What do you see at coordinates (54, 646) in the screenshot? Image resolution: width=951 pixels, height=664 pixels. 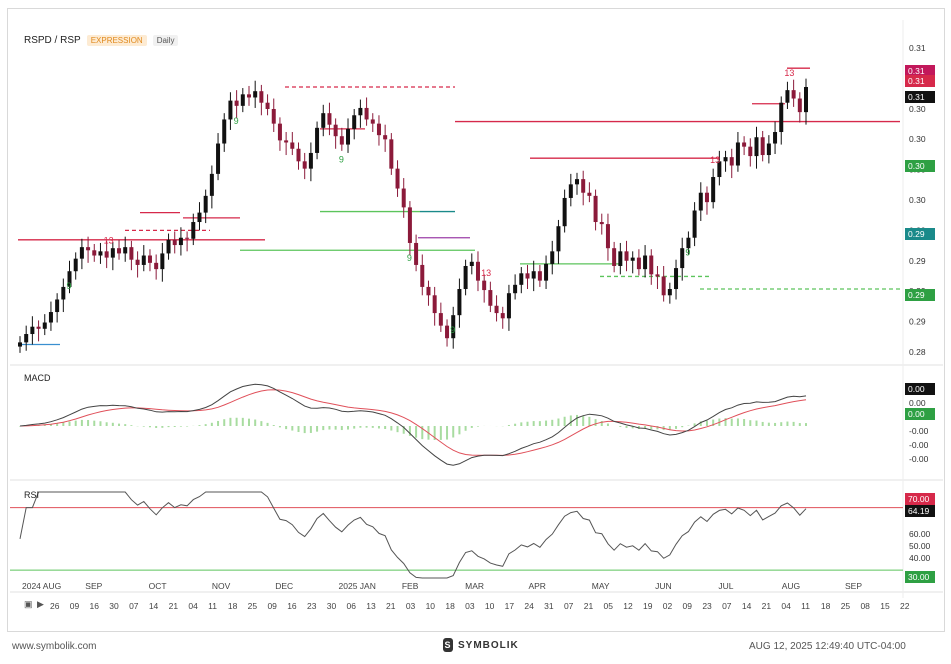 I see `footer-url: www.symbolik.com` at bounding box center [54, 646].